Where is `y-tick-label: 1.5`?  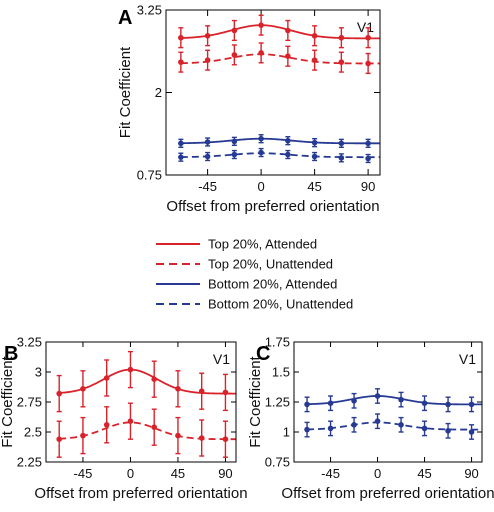 y-tick-label: 1.5 is located at coordinates (281, 372).